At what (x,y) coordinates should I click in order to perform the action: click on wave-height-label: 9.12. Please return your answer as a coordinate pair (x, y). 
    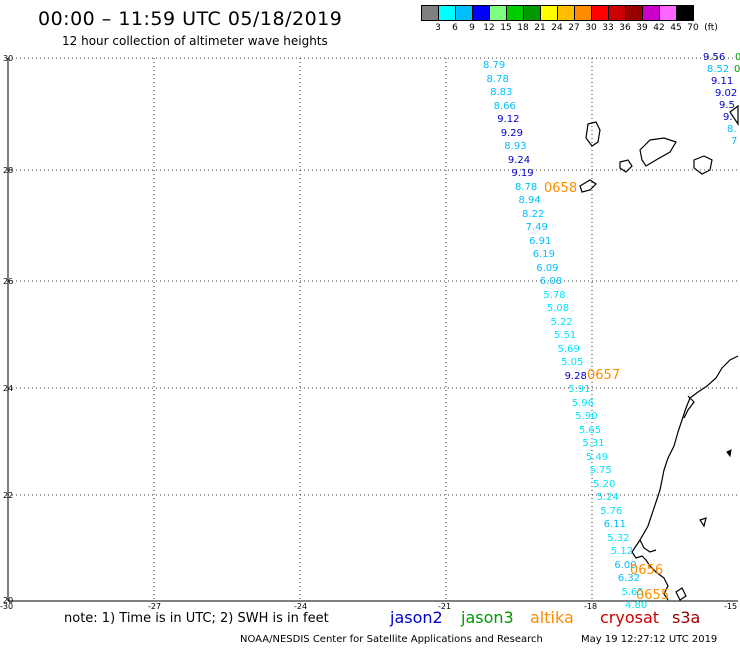
    Looking at the image, I should click on (508, 119).